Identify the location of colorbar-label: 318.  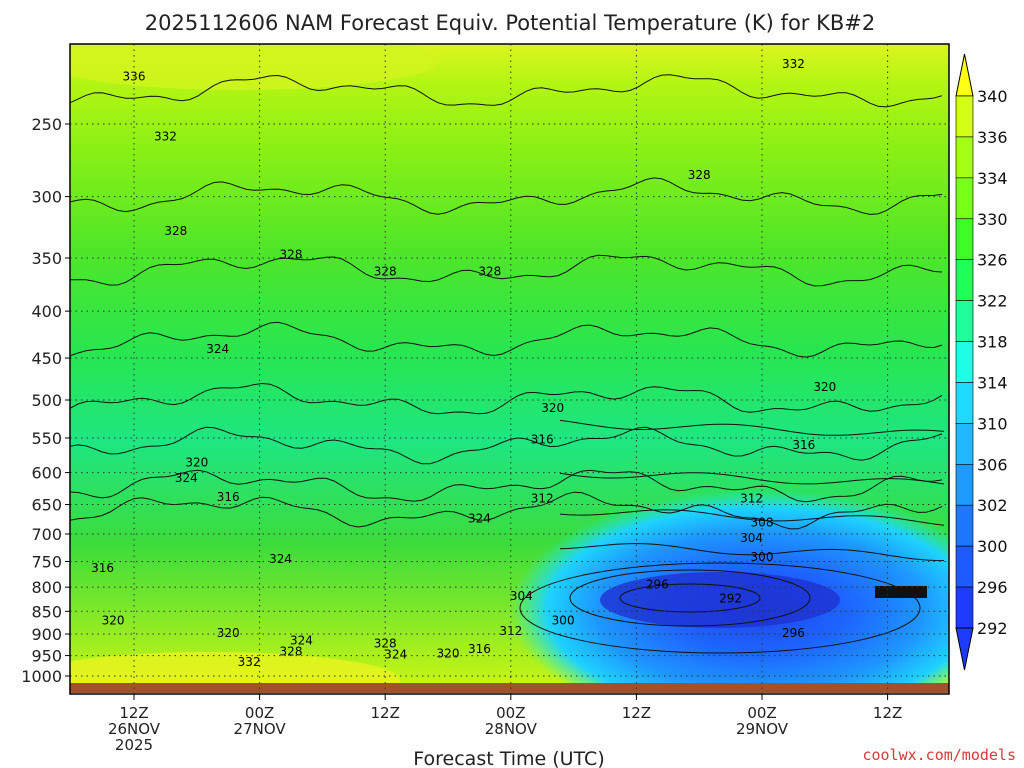
(992, 342).